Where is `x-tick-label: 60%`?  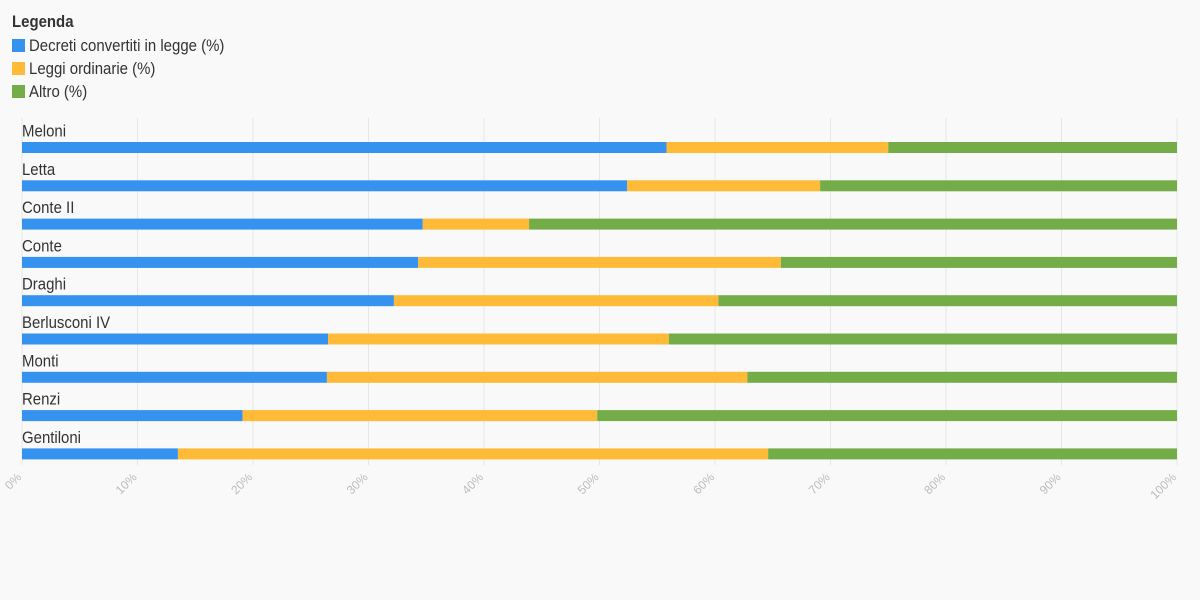 x-tick-label: 60% is located at coordinates (703, 483).